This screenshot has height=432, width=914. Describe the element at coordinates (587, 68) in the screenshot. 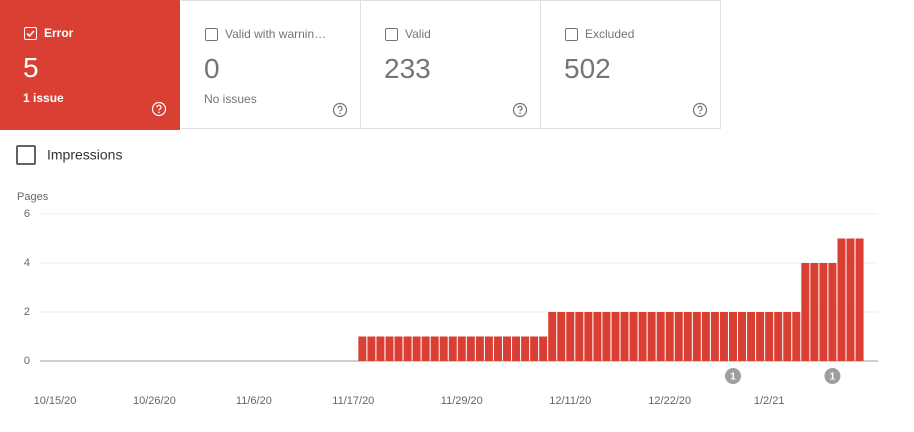

I see `card-value: 502` at that location.